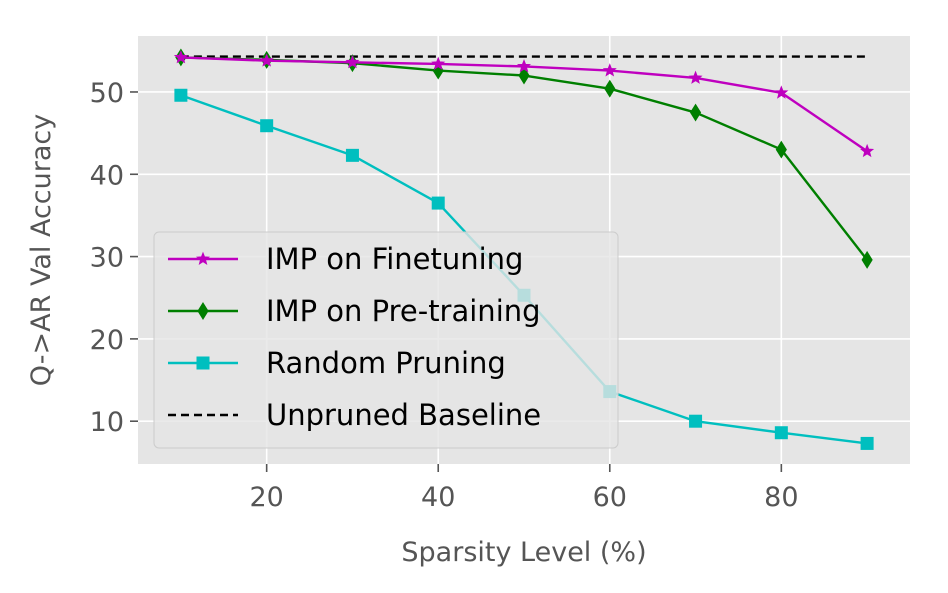 The height and width of the screenshot is (593, 948). I want to click on x-tick-label: 40, so click(438, 497).